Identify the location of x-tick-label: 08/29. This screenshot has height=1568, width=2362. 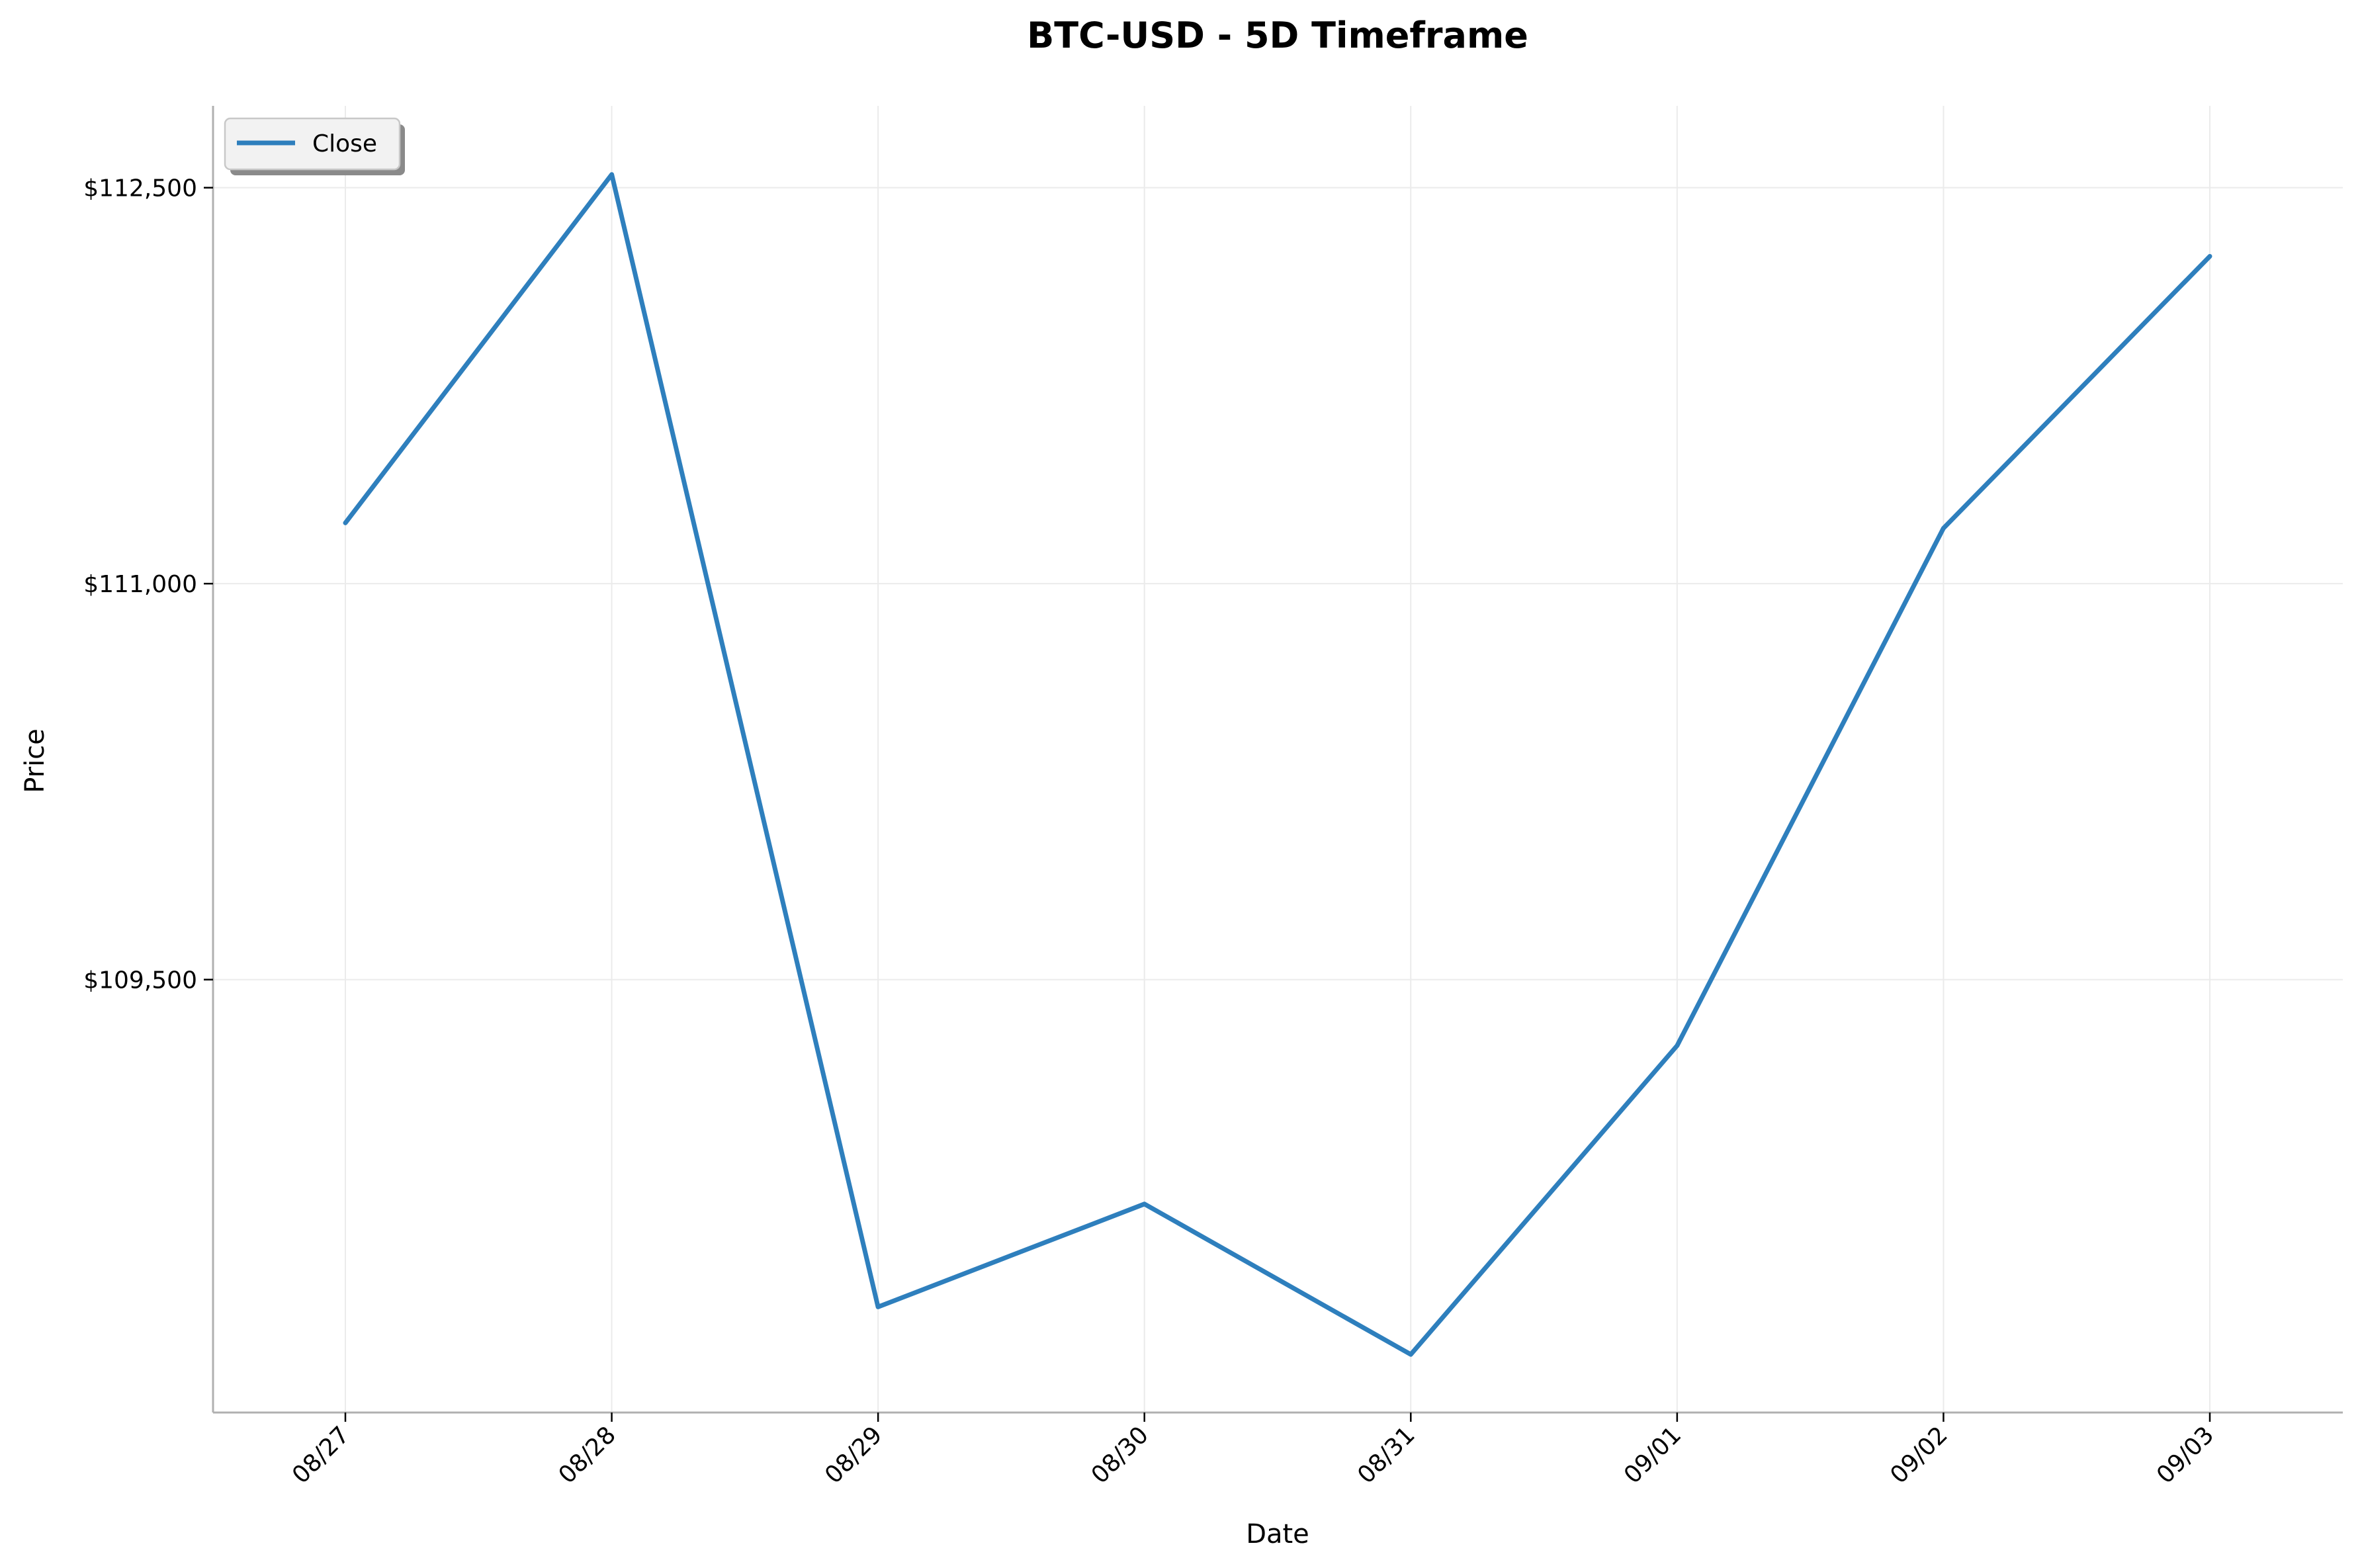
(853, 1455).